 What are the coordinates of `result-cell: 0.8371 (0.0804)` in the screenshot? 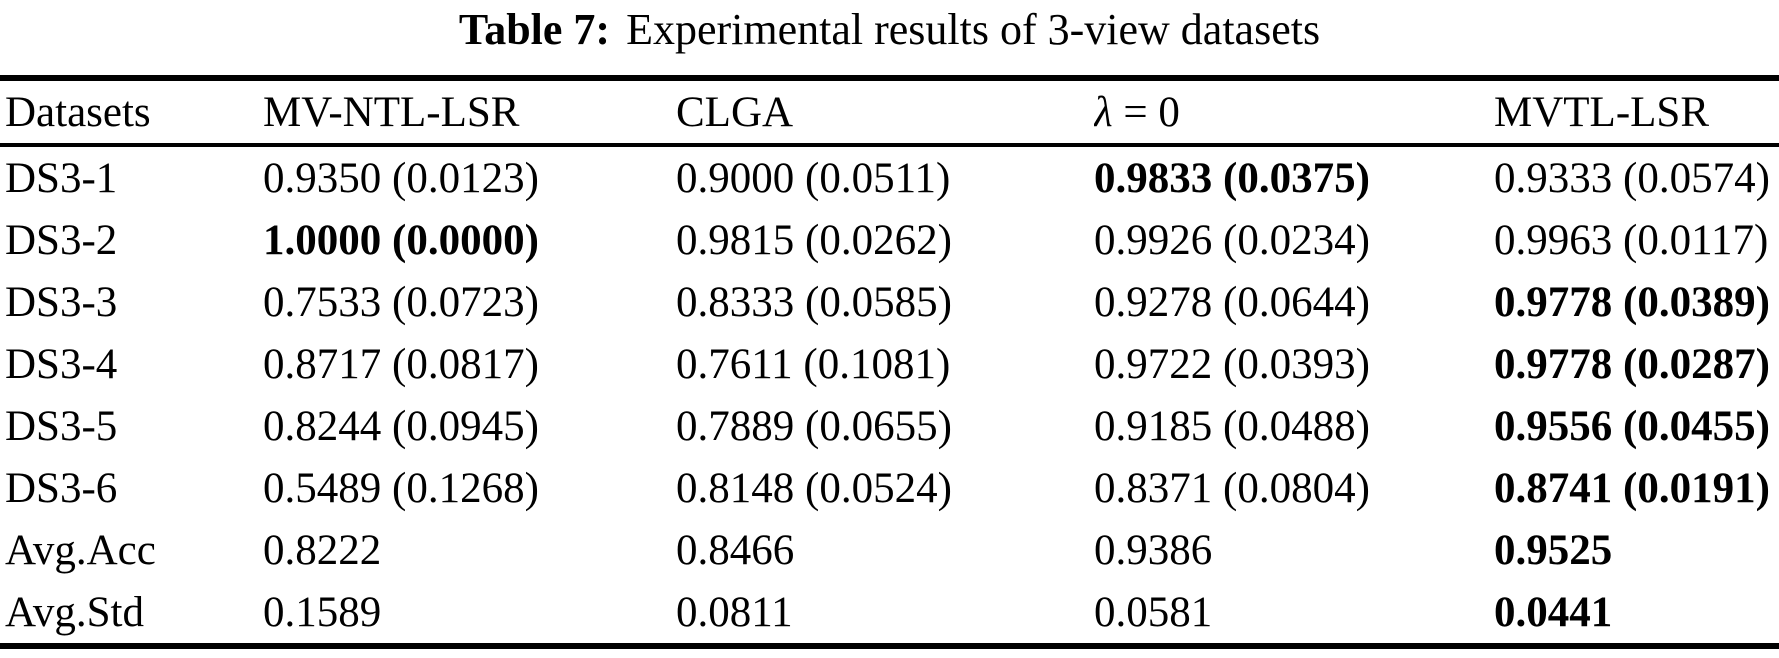 It's located at (1232, 488).